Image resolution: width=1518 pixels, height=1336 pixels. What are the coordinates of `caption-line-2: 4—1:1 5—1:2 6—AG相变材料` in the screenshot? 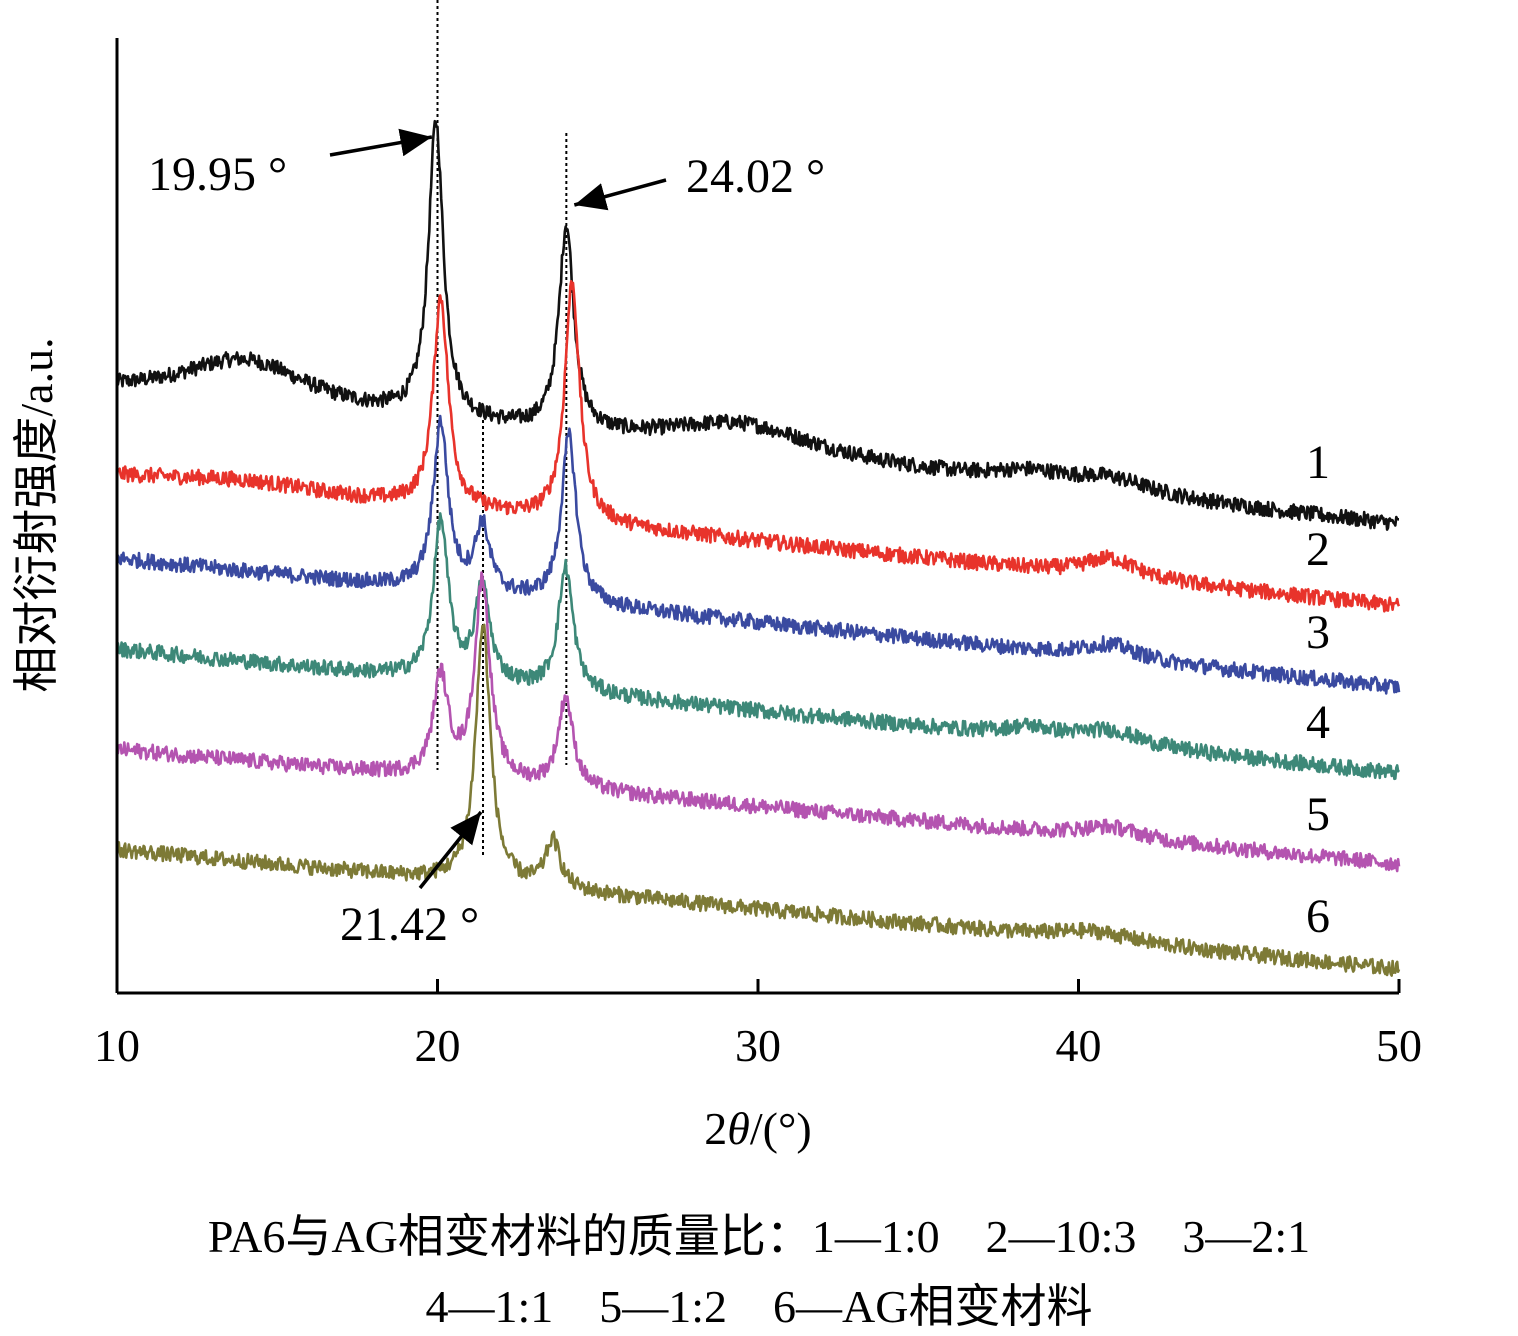 It's located at (759, 1306).